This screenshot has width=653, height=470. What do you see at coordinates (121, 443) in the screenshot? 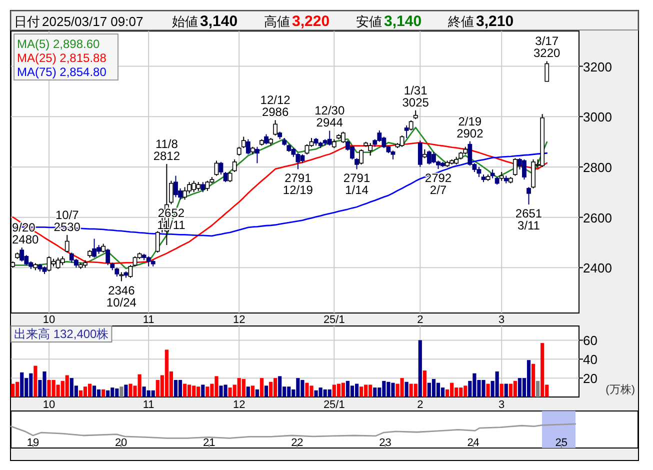
I see `x-tick-label: 20` at bounding box center [121, 443].